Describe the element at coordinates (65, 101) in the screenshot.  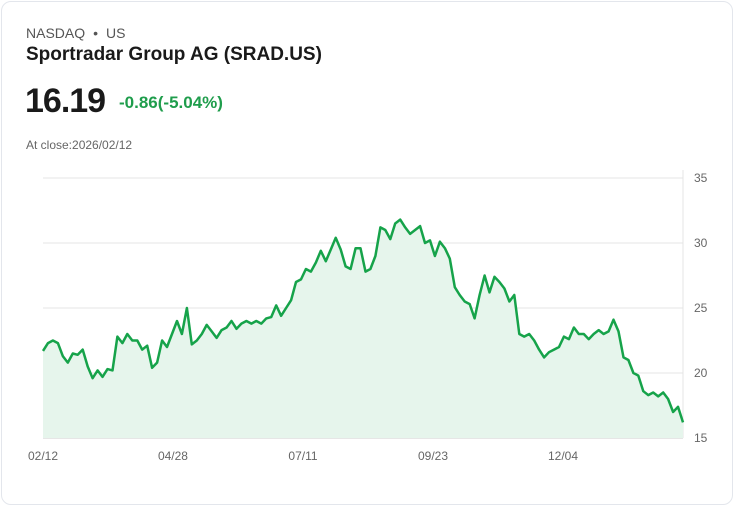
I see `price: 16.19` at that location.